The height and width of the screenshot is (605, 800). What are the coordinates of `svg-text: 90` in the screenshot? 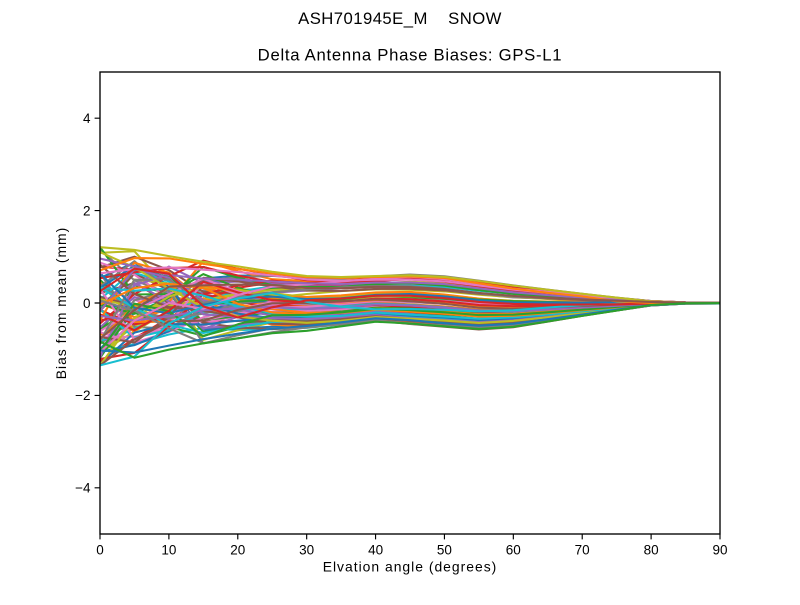 It's located at (719, 550).